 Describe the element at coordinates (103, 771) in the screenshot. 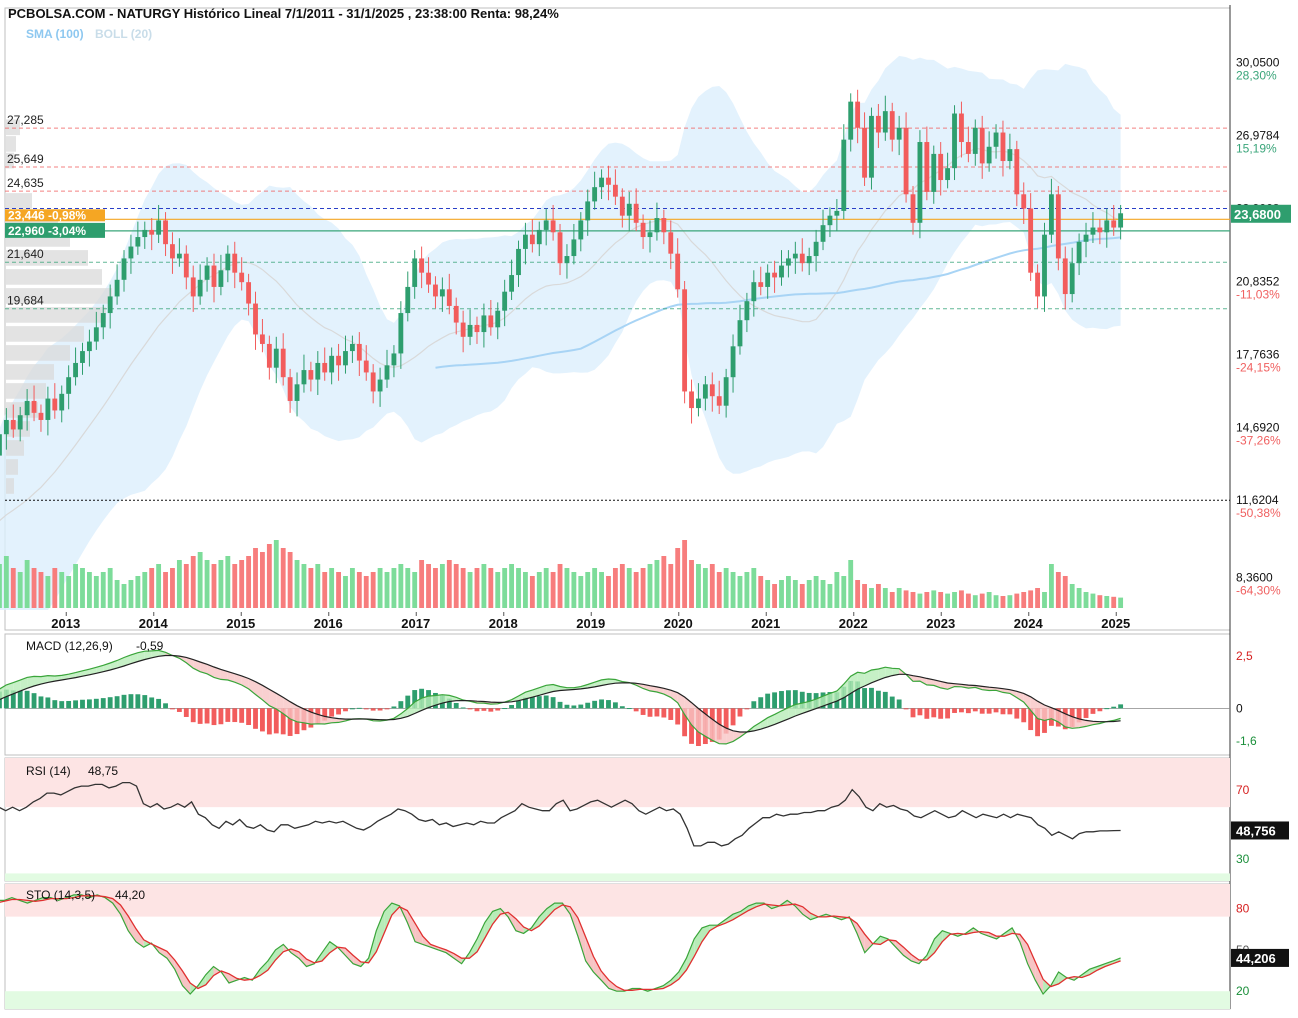

I see `rsi-current: 48,75` at that location.